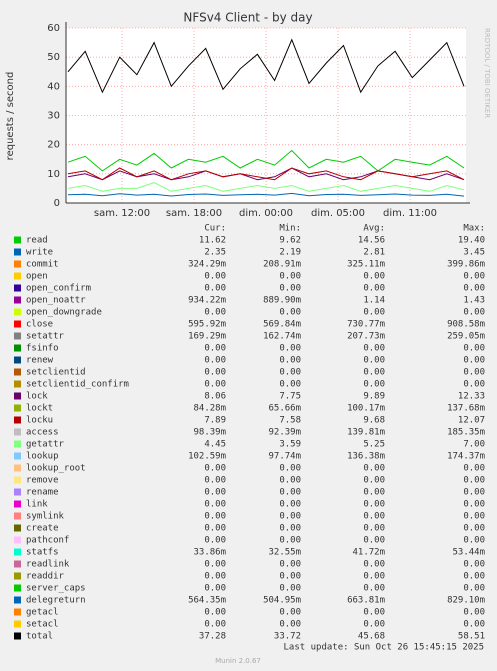 This screenshot has height=671, width=497. What do you see at coordinates (290, 241) in the screenshot?
I see `legend-stat: 9.62` at bounding box center [290, 241].